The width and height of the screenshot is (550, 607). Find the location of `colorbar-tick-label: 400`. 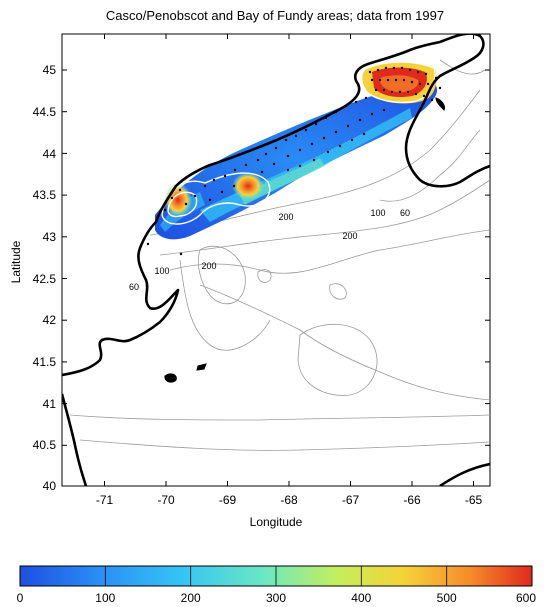

colorbar-tick-label: 400 is located at coordinates (361, 598).